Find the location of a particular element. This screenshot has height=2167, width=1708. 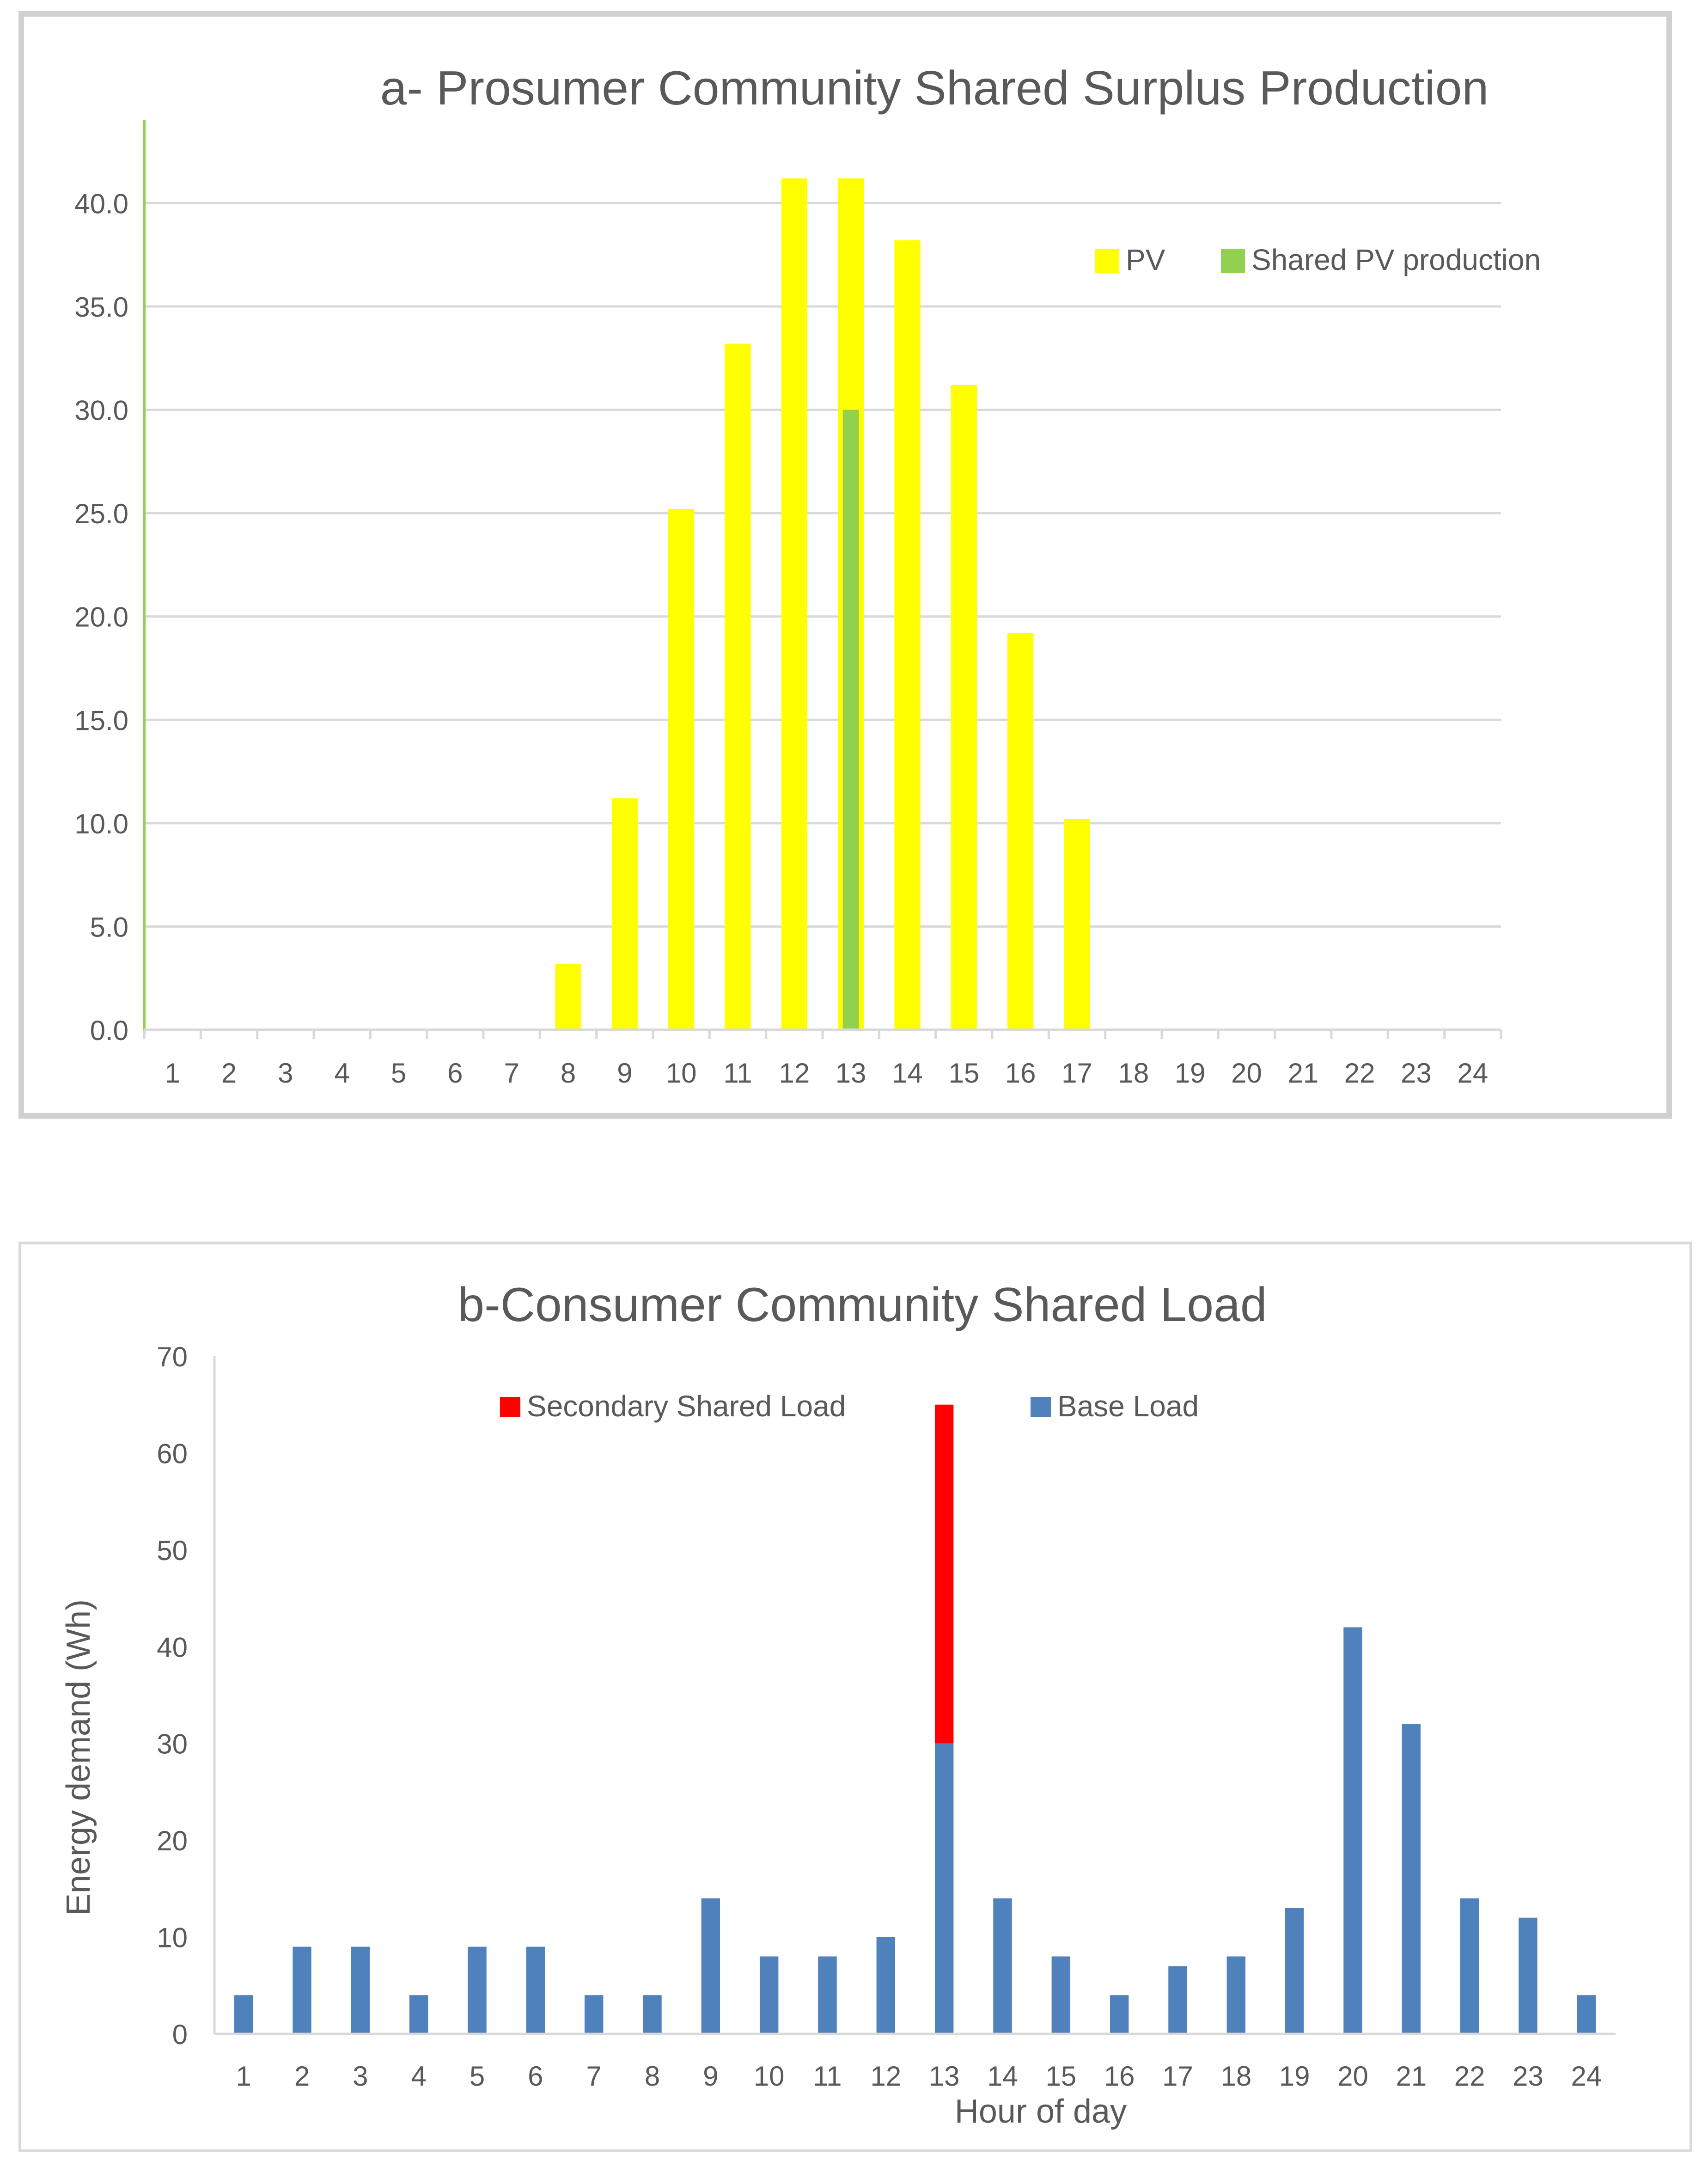

chart-a-x-tick-label: 17 is located at coordinates (1076, 1073).